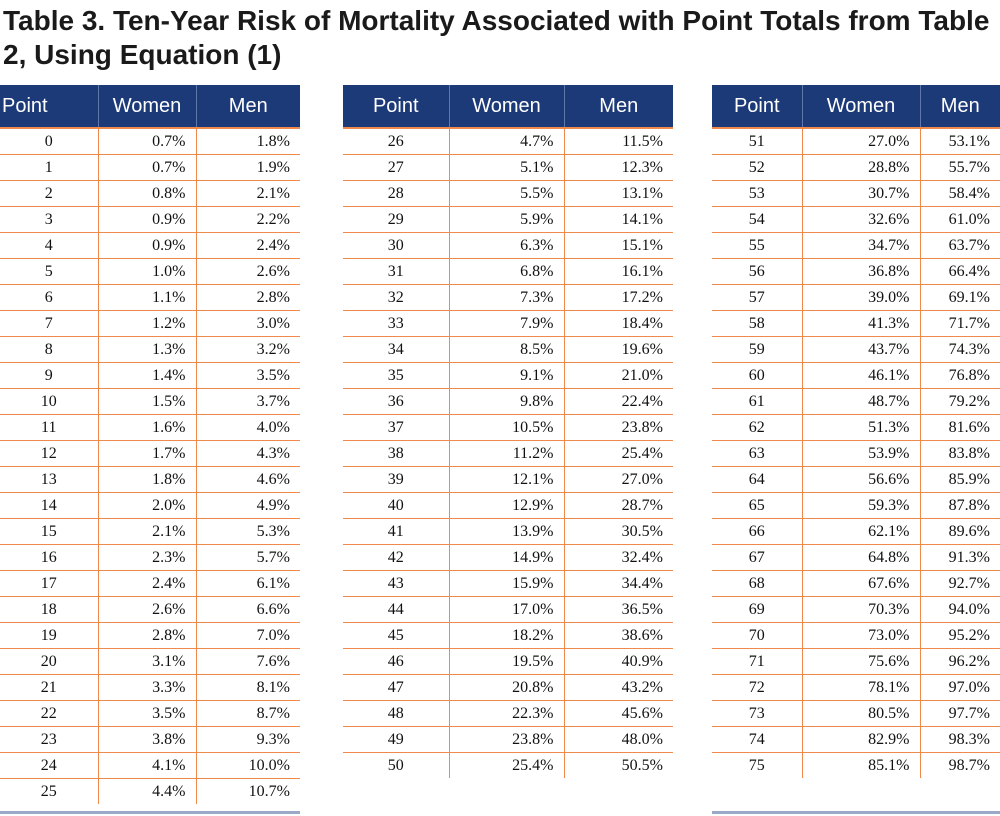 Image resolution: width=1000 pixels, height=816 pixels. What do you see at coordinates (959, 713) in the screenshot?
I see `men-risk-cell: 97.7%` at bounding box center [959, 713].